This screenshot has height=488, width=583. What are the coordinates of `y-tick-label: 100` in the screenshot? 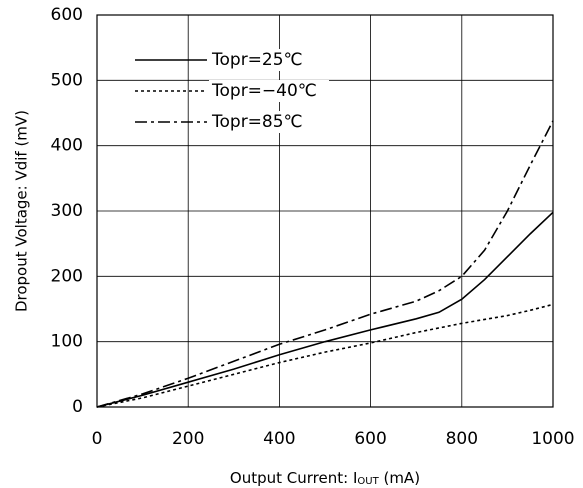 It's located at (67, 342).